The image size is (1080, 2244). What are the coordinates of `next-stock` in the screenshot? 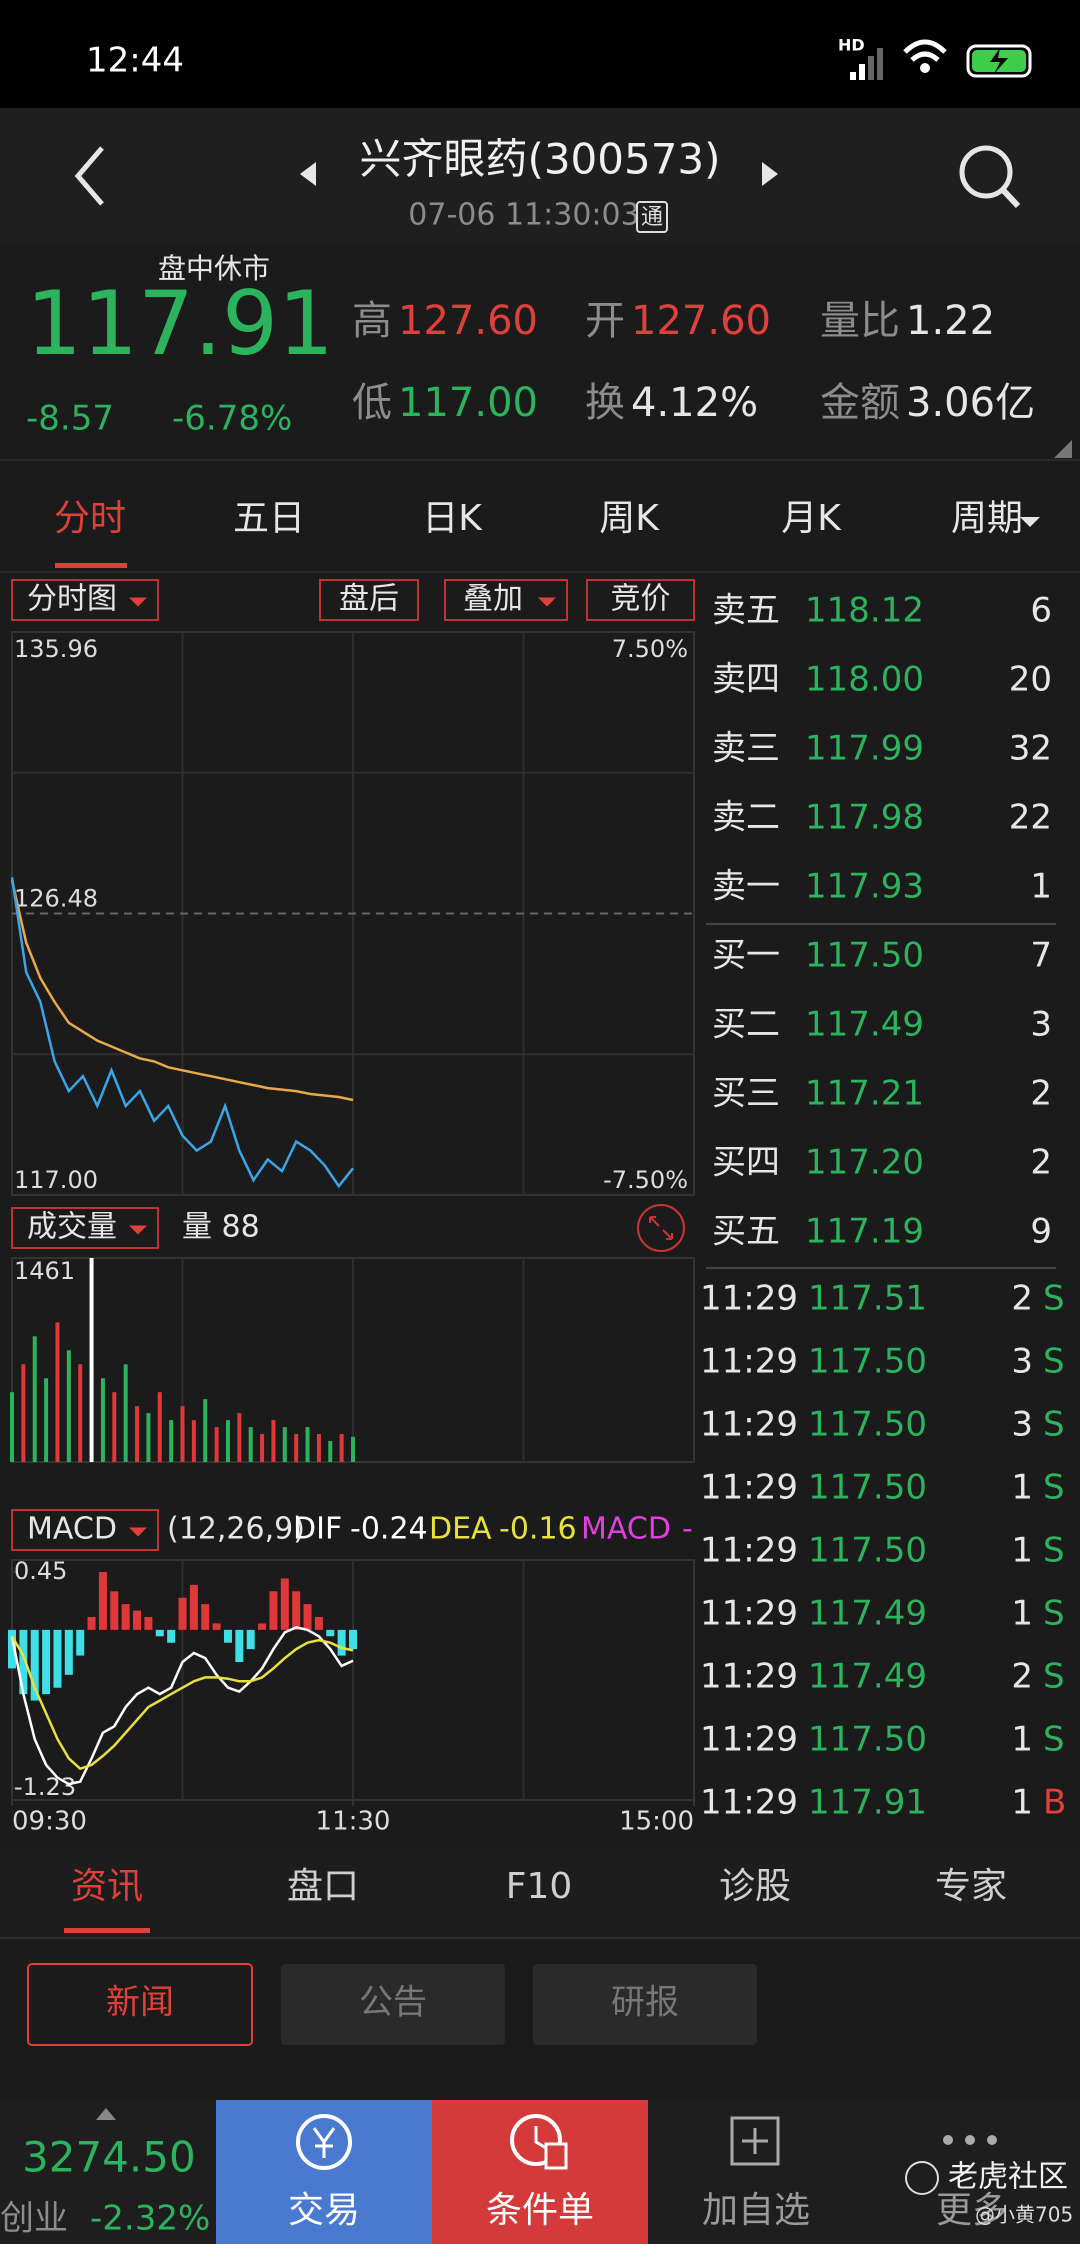 It's located at (770, 174).